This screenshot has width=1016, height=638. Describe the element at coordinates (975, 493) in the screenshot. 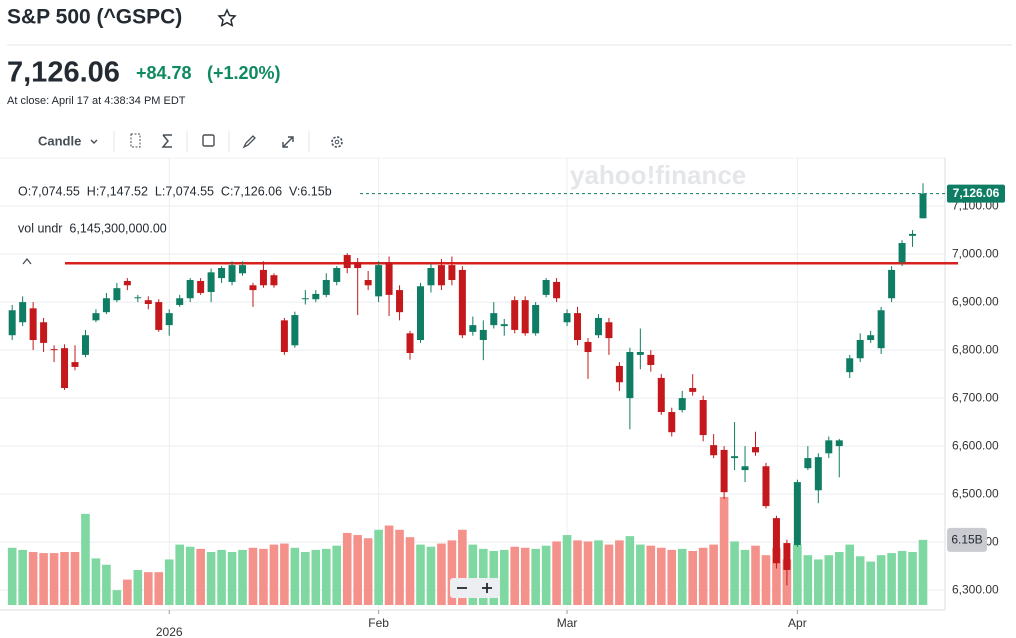

I see `y-tick-label: 6,500.00` at that location.